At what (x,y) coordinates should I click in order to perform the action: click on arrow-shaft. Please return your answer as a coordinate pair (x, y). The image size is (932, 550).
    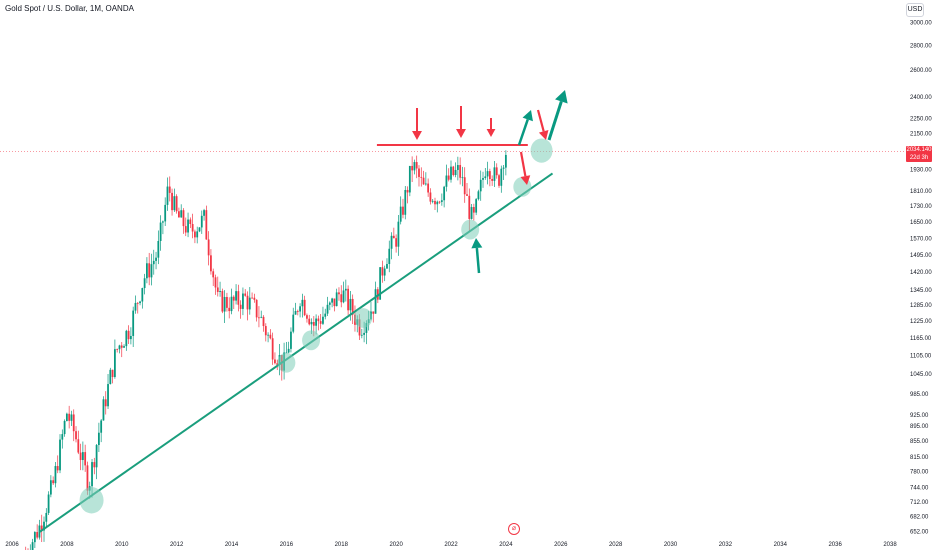
    Looking at the image, I should click on (478, 260).